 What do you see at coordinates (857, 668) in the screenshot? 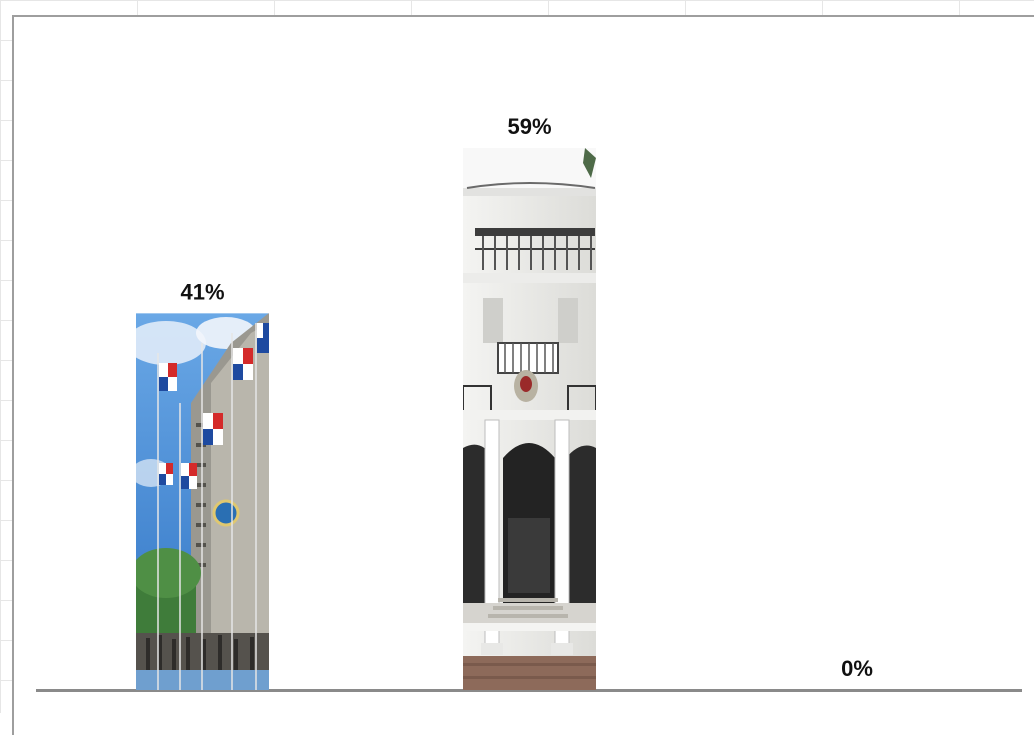
I see `data-label-3: 0%` at bounding box center [857, 668].